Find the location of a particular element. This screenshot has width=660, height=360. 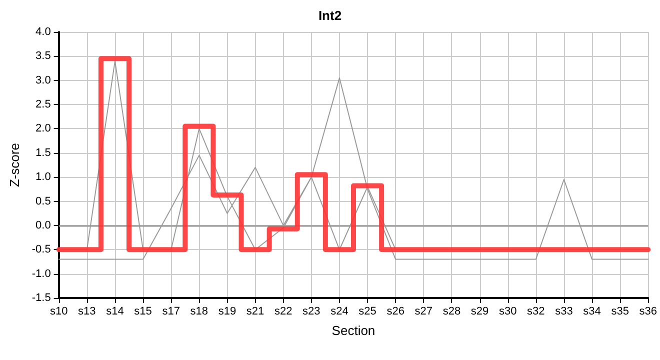

x-tick-label: s35 is located at coordinates (620, 312).